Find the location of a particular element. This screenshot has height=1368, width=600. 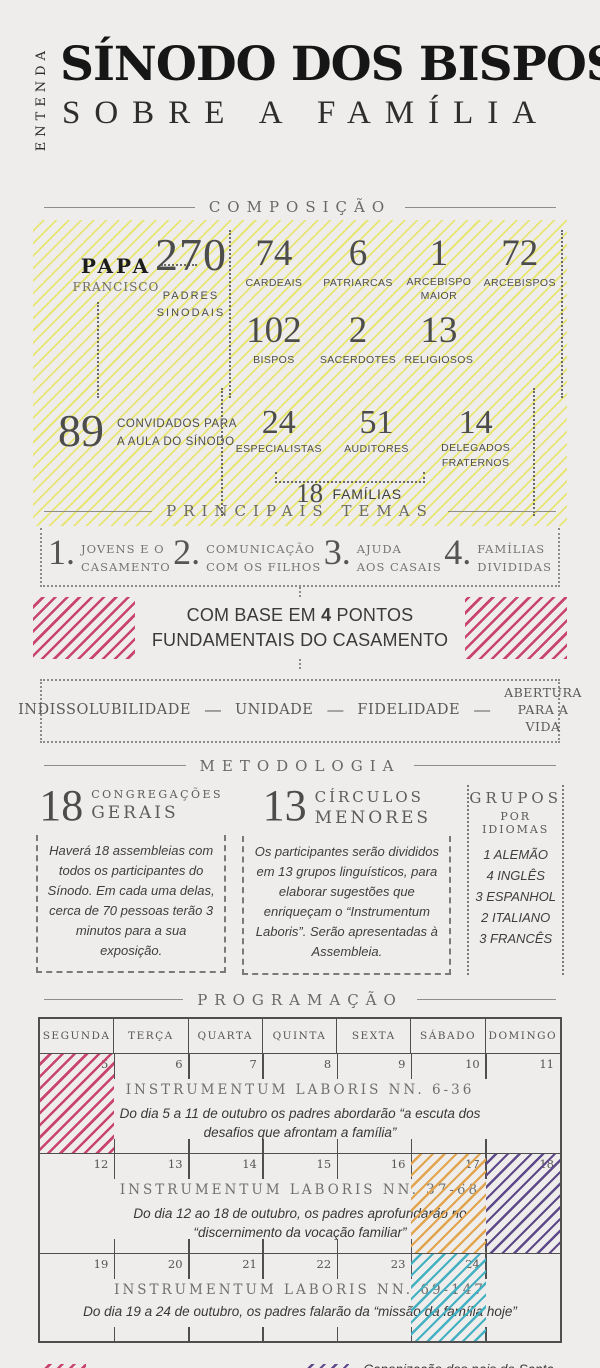

padres-sinodais-label: PADRES SINODAIS is located at coordinates (191, 304).